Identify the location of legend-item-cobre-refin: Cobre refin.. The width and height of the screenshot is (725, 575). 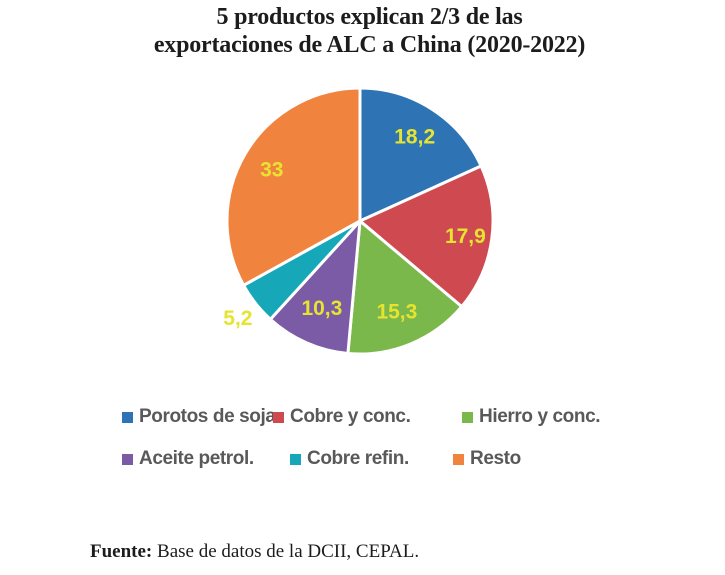
(349, 459).